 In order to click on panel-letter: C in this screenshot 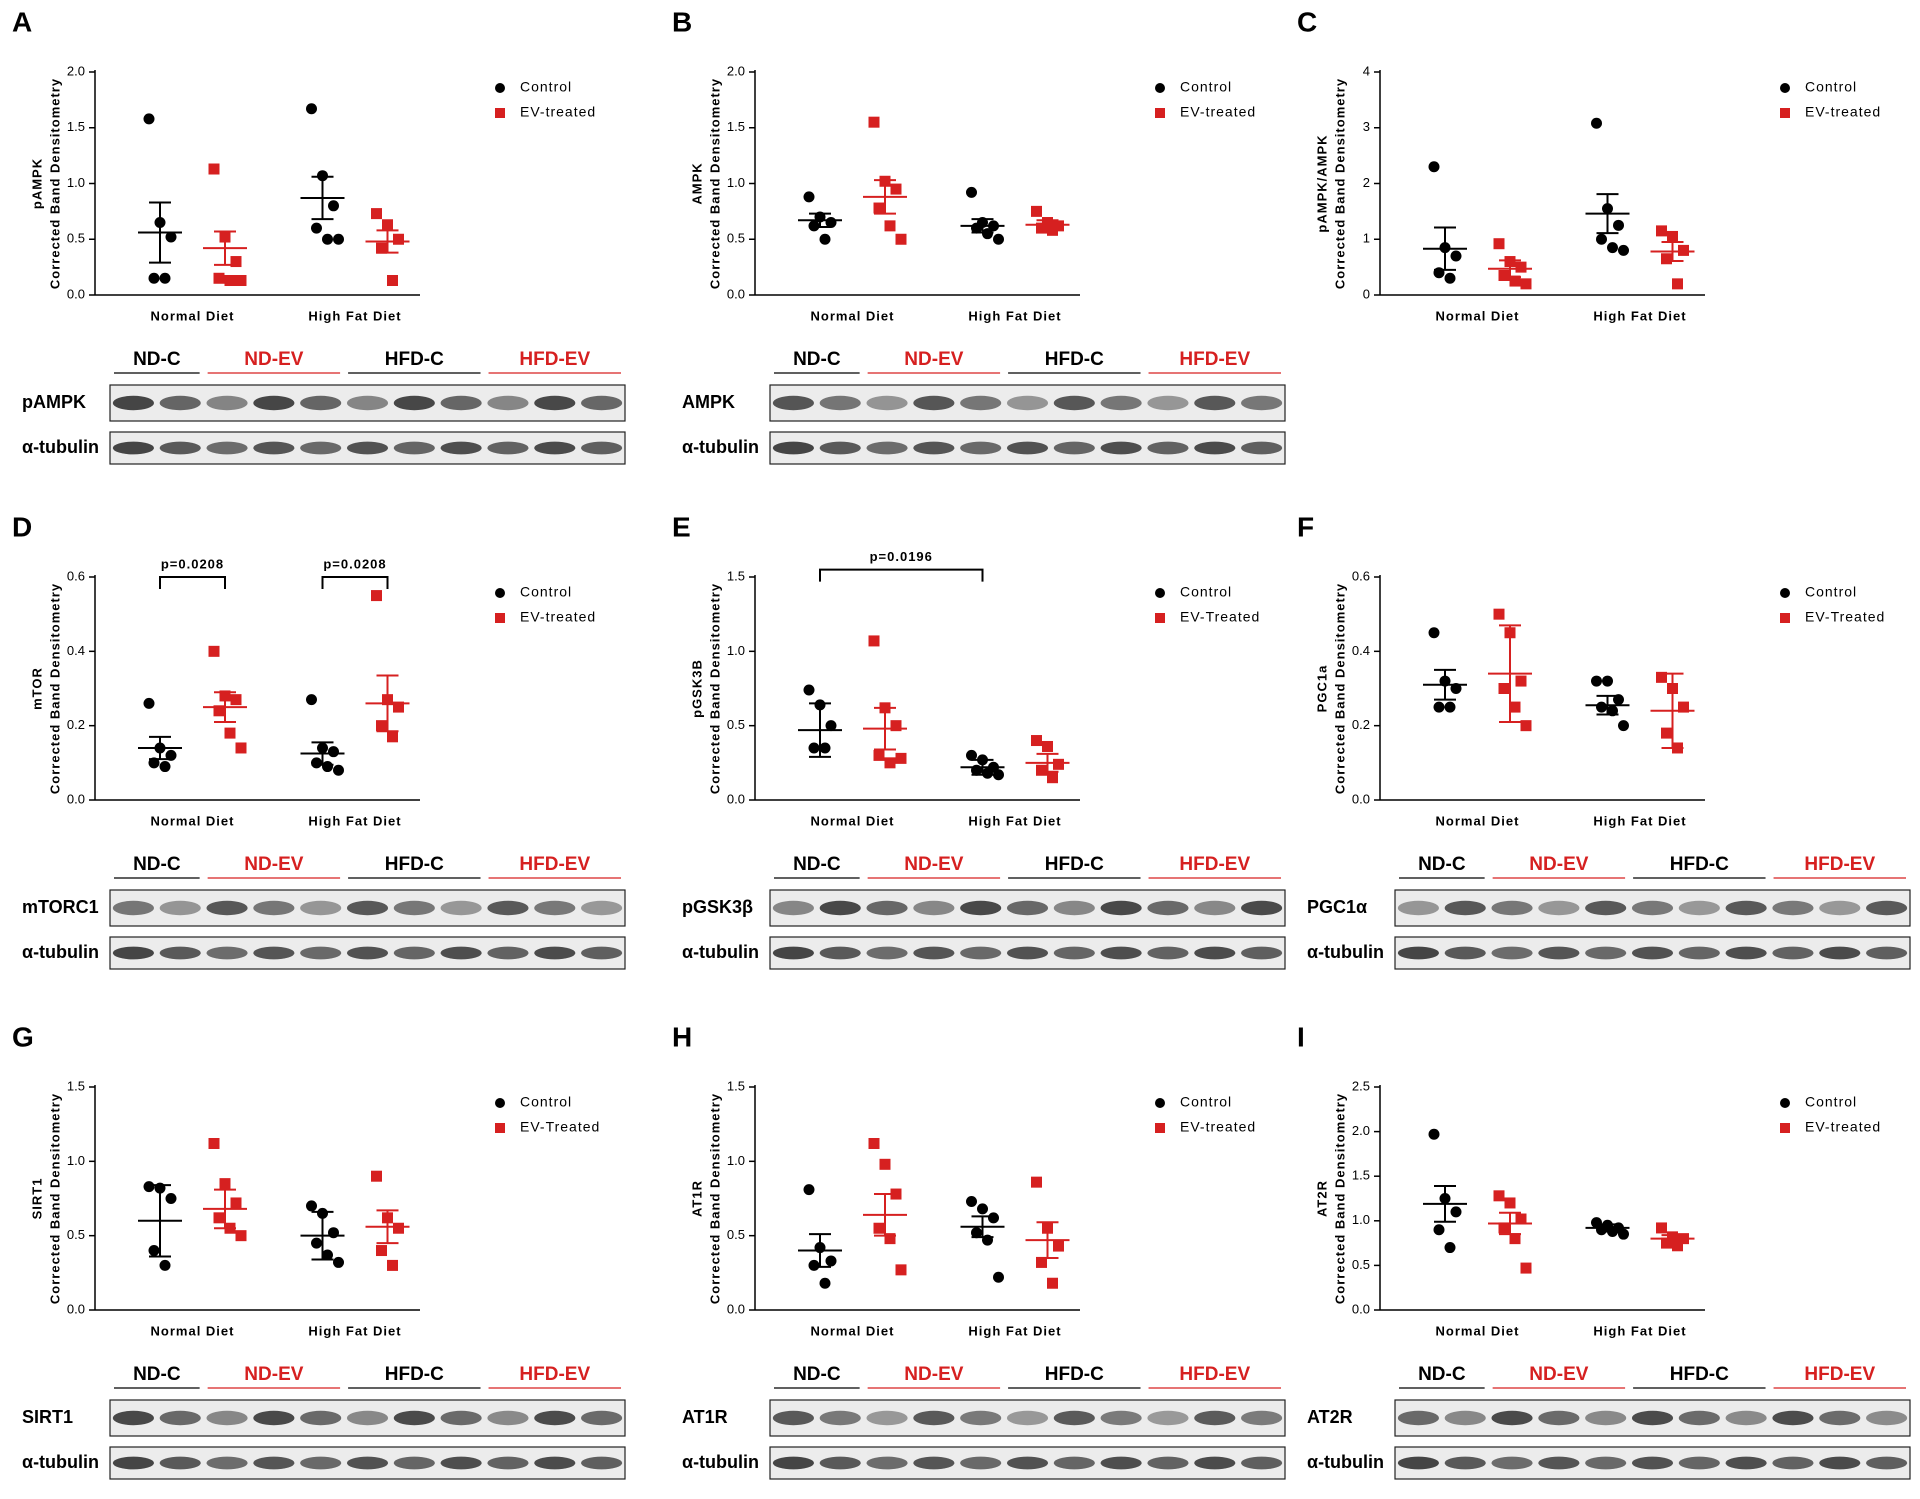, I will do `click(1307, 21)`.